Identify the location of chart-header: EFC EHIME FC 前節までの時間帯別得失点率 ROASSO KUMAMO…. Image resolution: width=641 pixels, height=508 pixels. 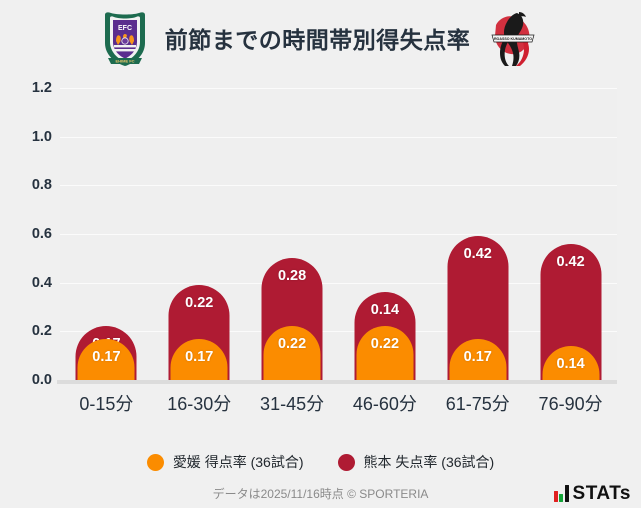
(320, 38).